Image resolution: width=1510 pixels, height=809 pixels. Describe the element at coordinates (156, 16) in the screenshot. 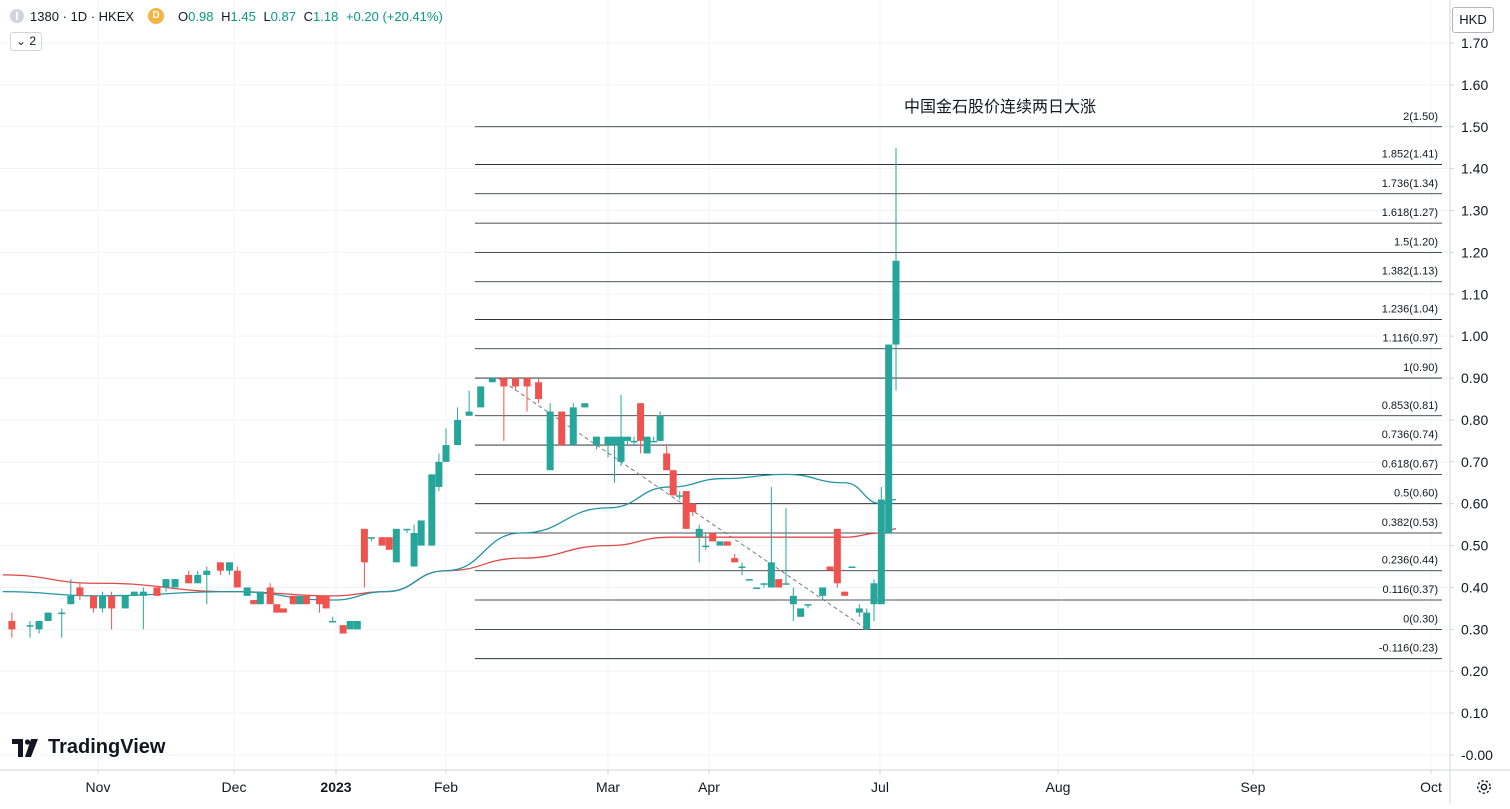

I see `data-status-badge: D` at that location.